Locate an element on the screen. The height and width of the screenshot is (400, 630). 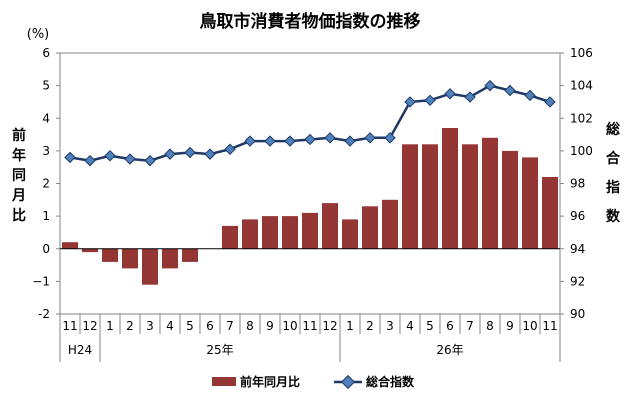
left-tick-label: -2 is located at coordinates (44, 314).